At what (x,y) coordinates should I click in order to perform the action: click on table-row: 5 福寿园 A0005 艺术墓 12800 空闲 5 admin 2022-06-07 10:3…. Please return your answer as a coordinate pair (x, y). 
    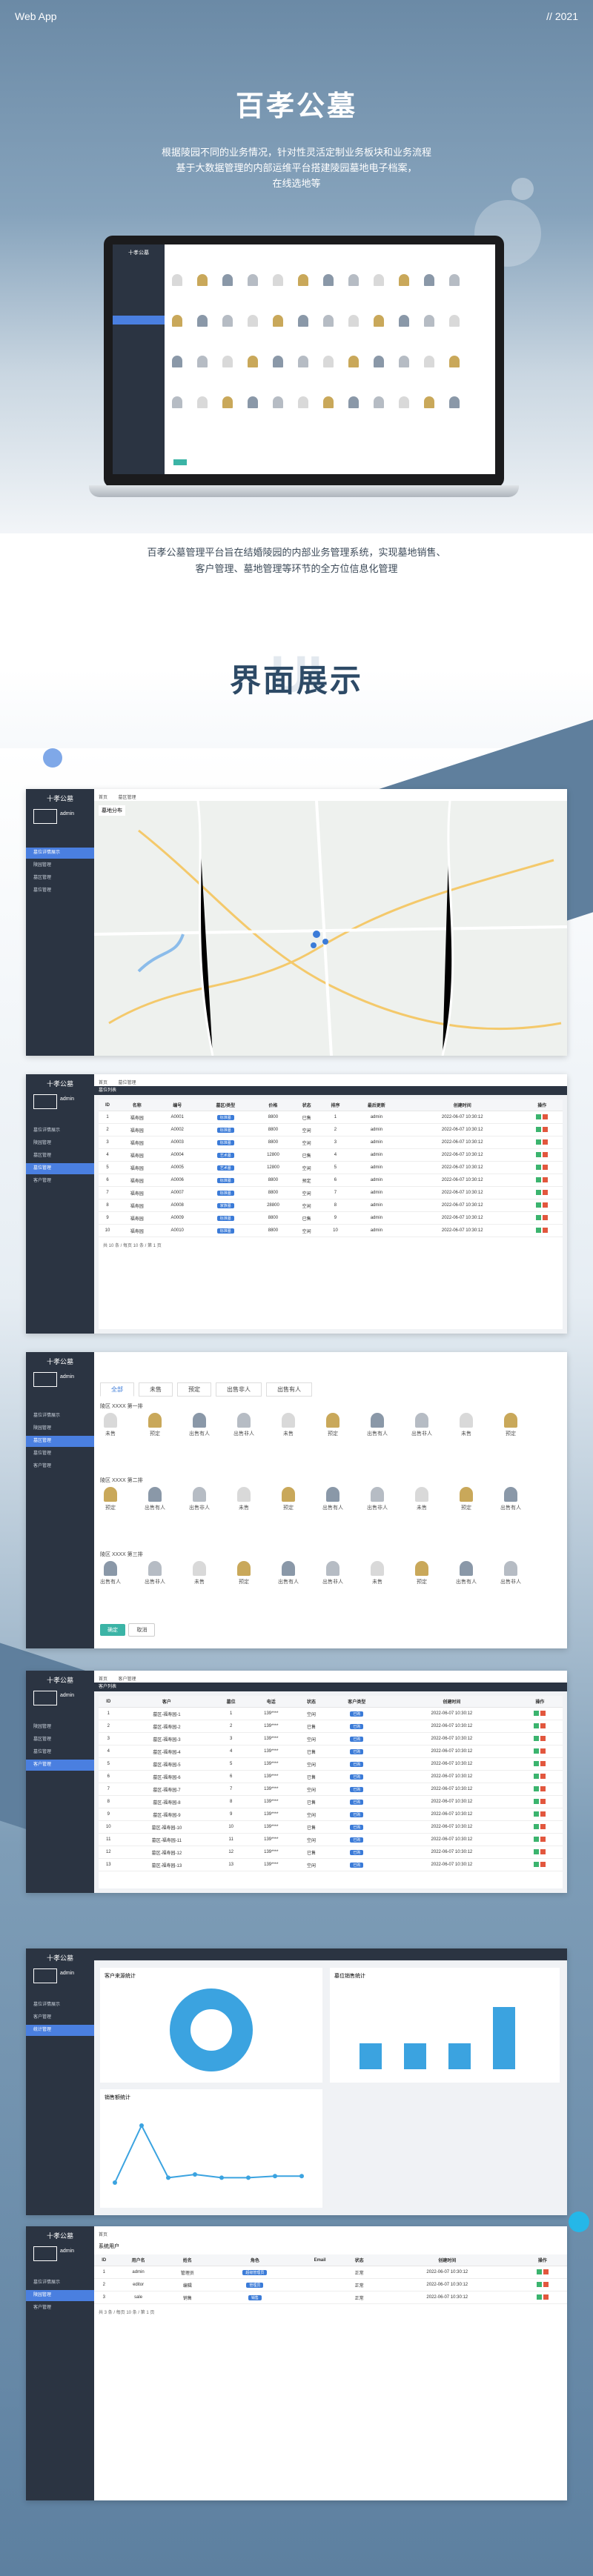
    Looking at the image, I should click on (331, 1167).